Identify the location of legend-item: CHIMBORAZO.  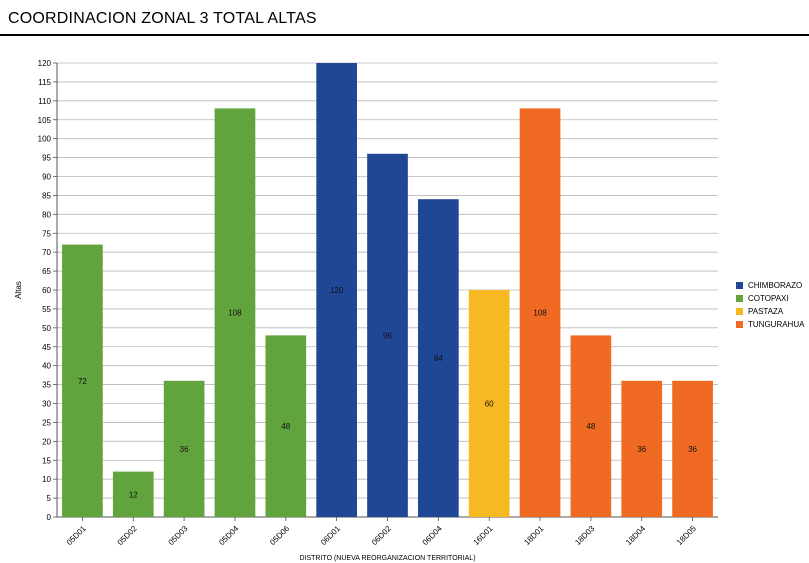
(770, 285).